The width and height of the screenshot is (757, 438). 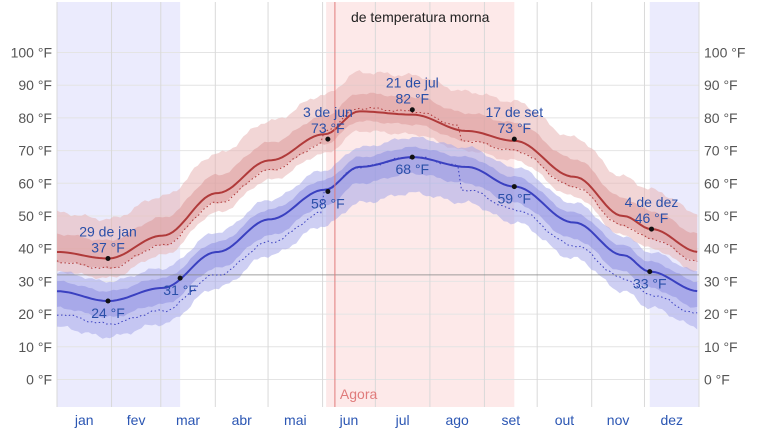 I want to click on annotation-value-7: 73 °F, so click(x=515, y=128).